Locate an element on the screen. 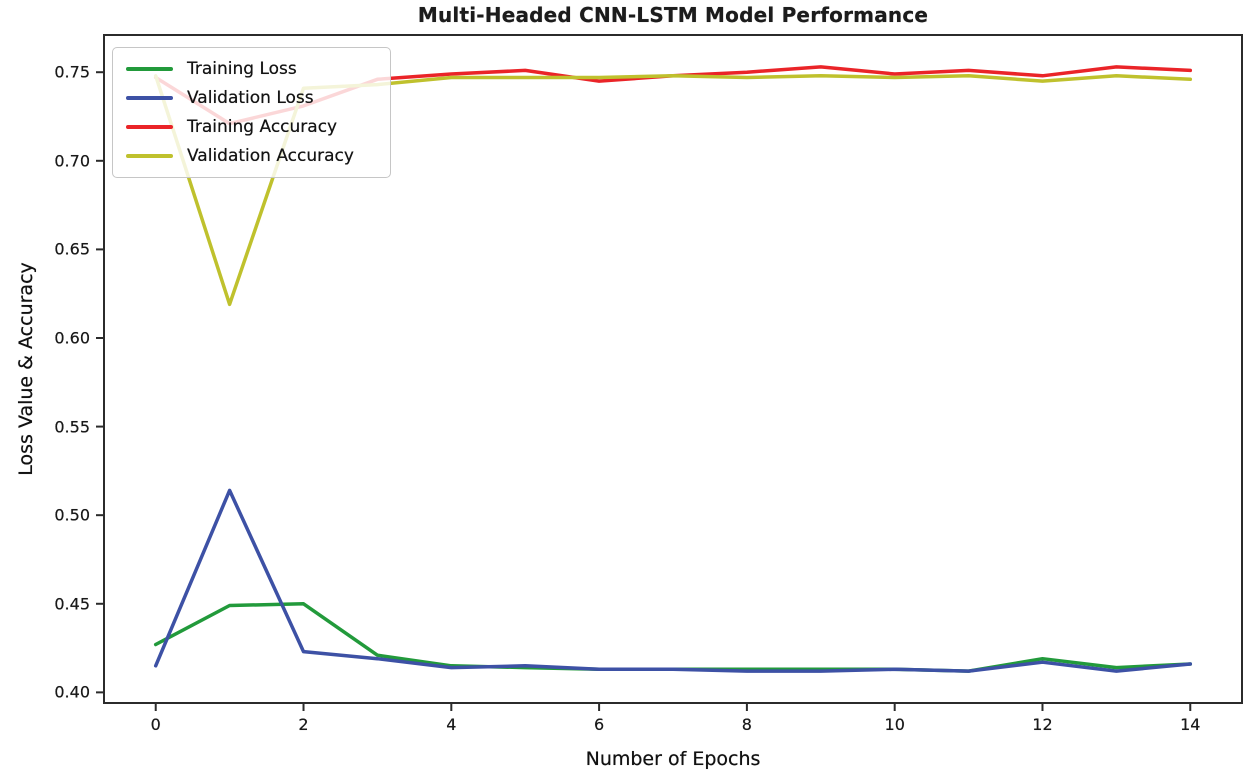 The height and width of the screenshot is (780, 1250). legend-swatch-validation-loss is located at coordinates (149, 98).